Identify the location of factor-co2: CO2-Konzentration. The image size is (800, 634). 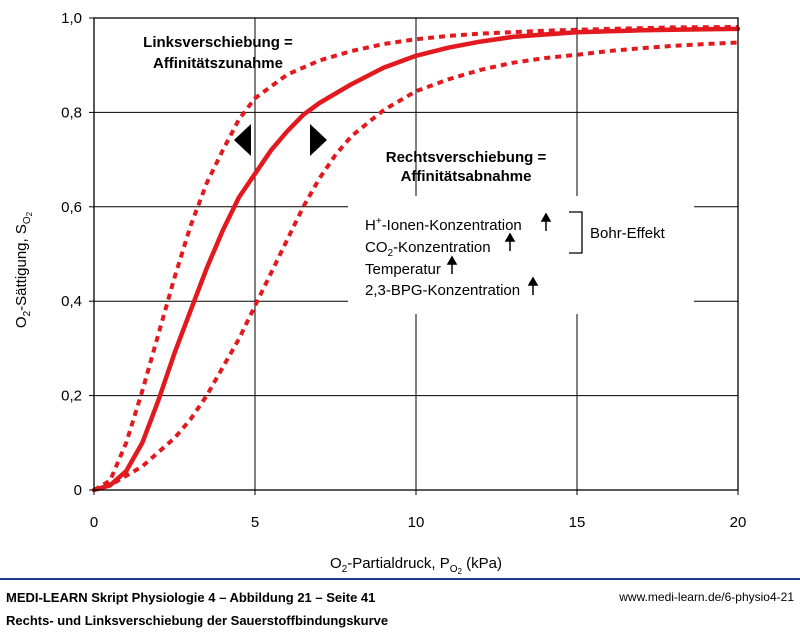
(428, 249).